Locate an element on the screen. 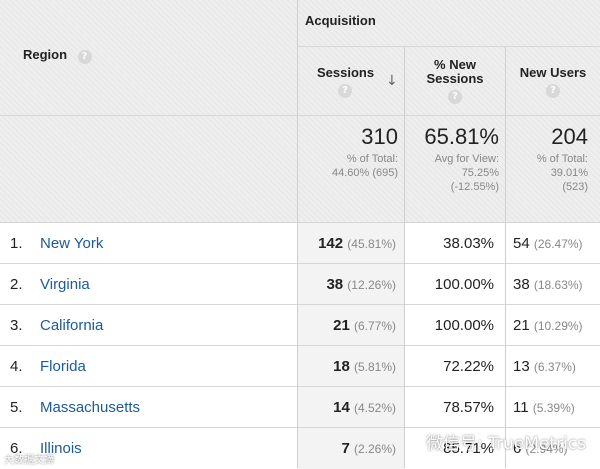 Image resolution: width=600 pixels, height=469 pixels. new-users-pct: (26.47%) is located at coordinates (558, 244).